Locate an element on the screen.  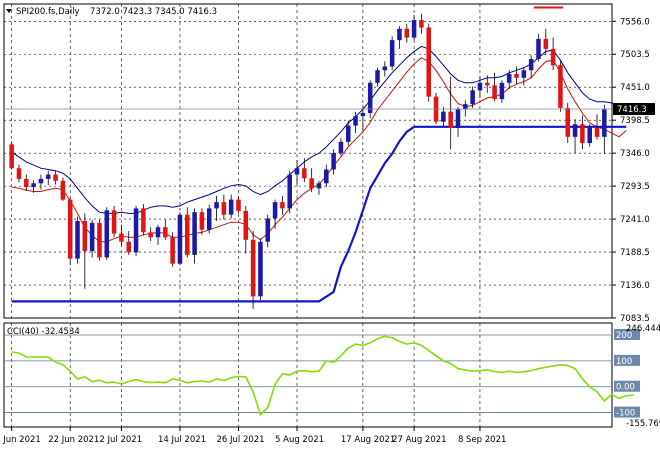
symbol-label: SPI200.fs,Daily is located at coordinates (48, 12).